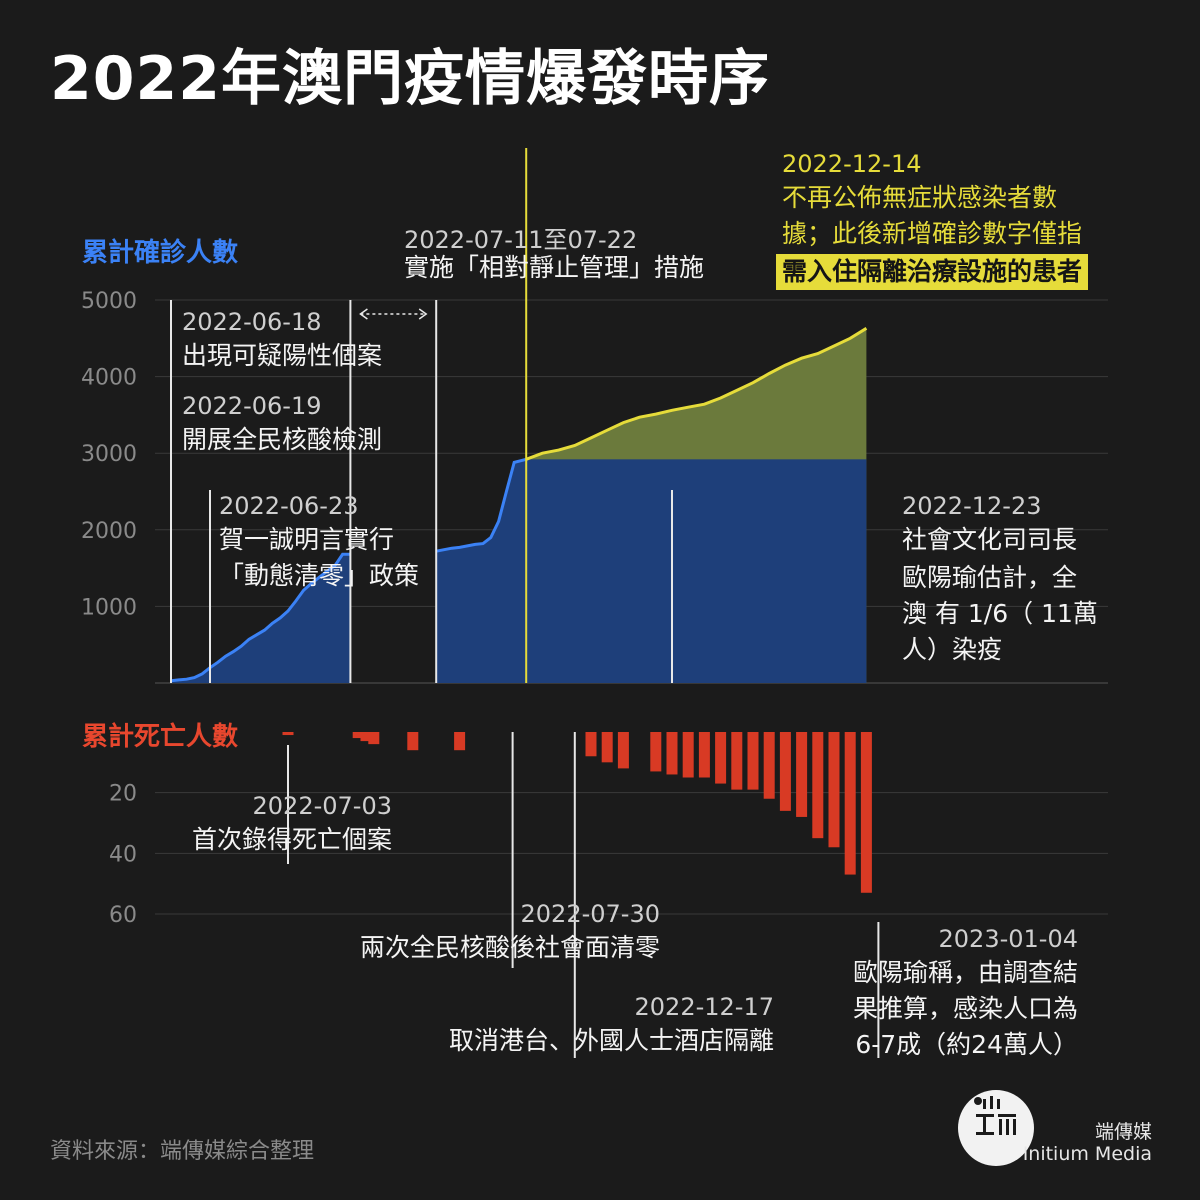 The height and width of the screenshot is (1200, 1200). What do you see at coordinates (965, 1008) in the screenshot?
I see `annotation-0104-line2: 果推算，感染人口為` at bounding box center [965, 1008].